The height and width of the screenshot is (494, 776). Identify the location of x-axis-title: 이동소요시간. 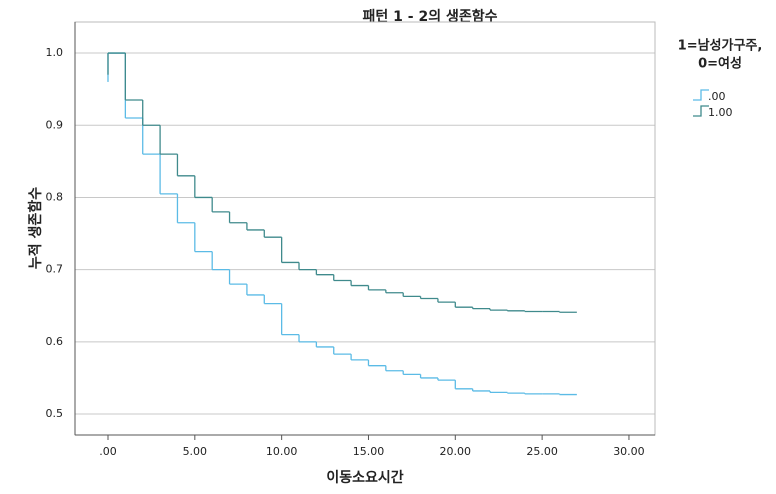
(364, 477).